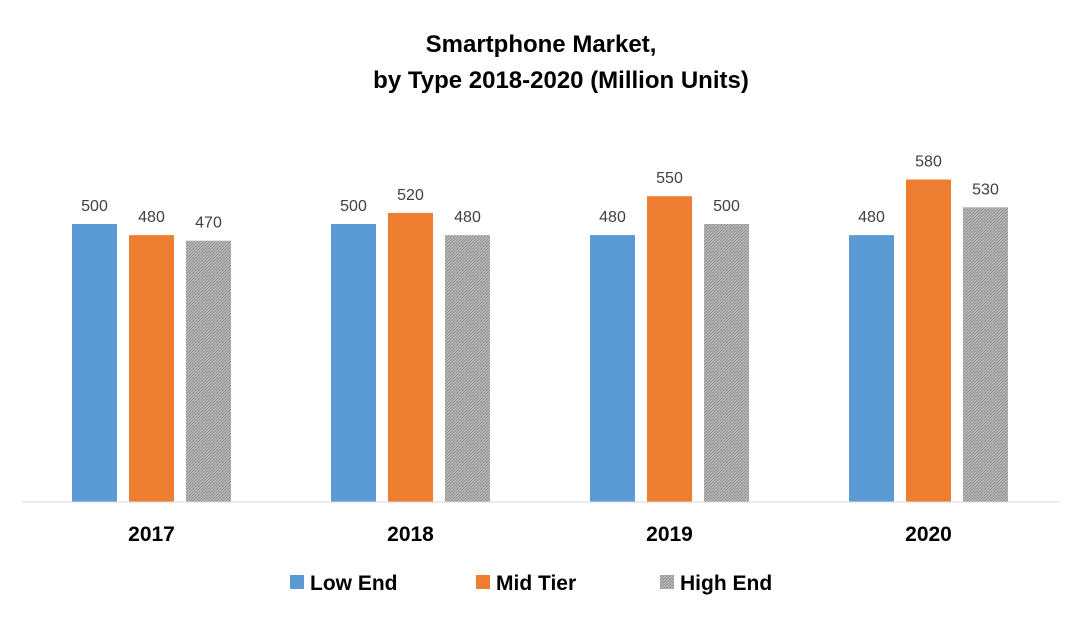 The height and width of the screenshot is (618, 1082). I want to click on bar-high-end-2019, so click(726, 363).